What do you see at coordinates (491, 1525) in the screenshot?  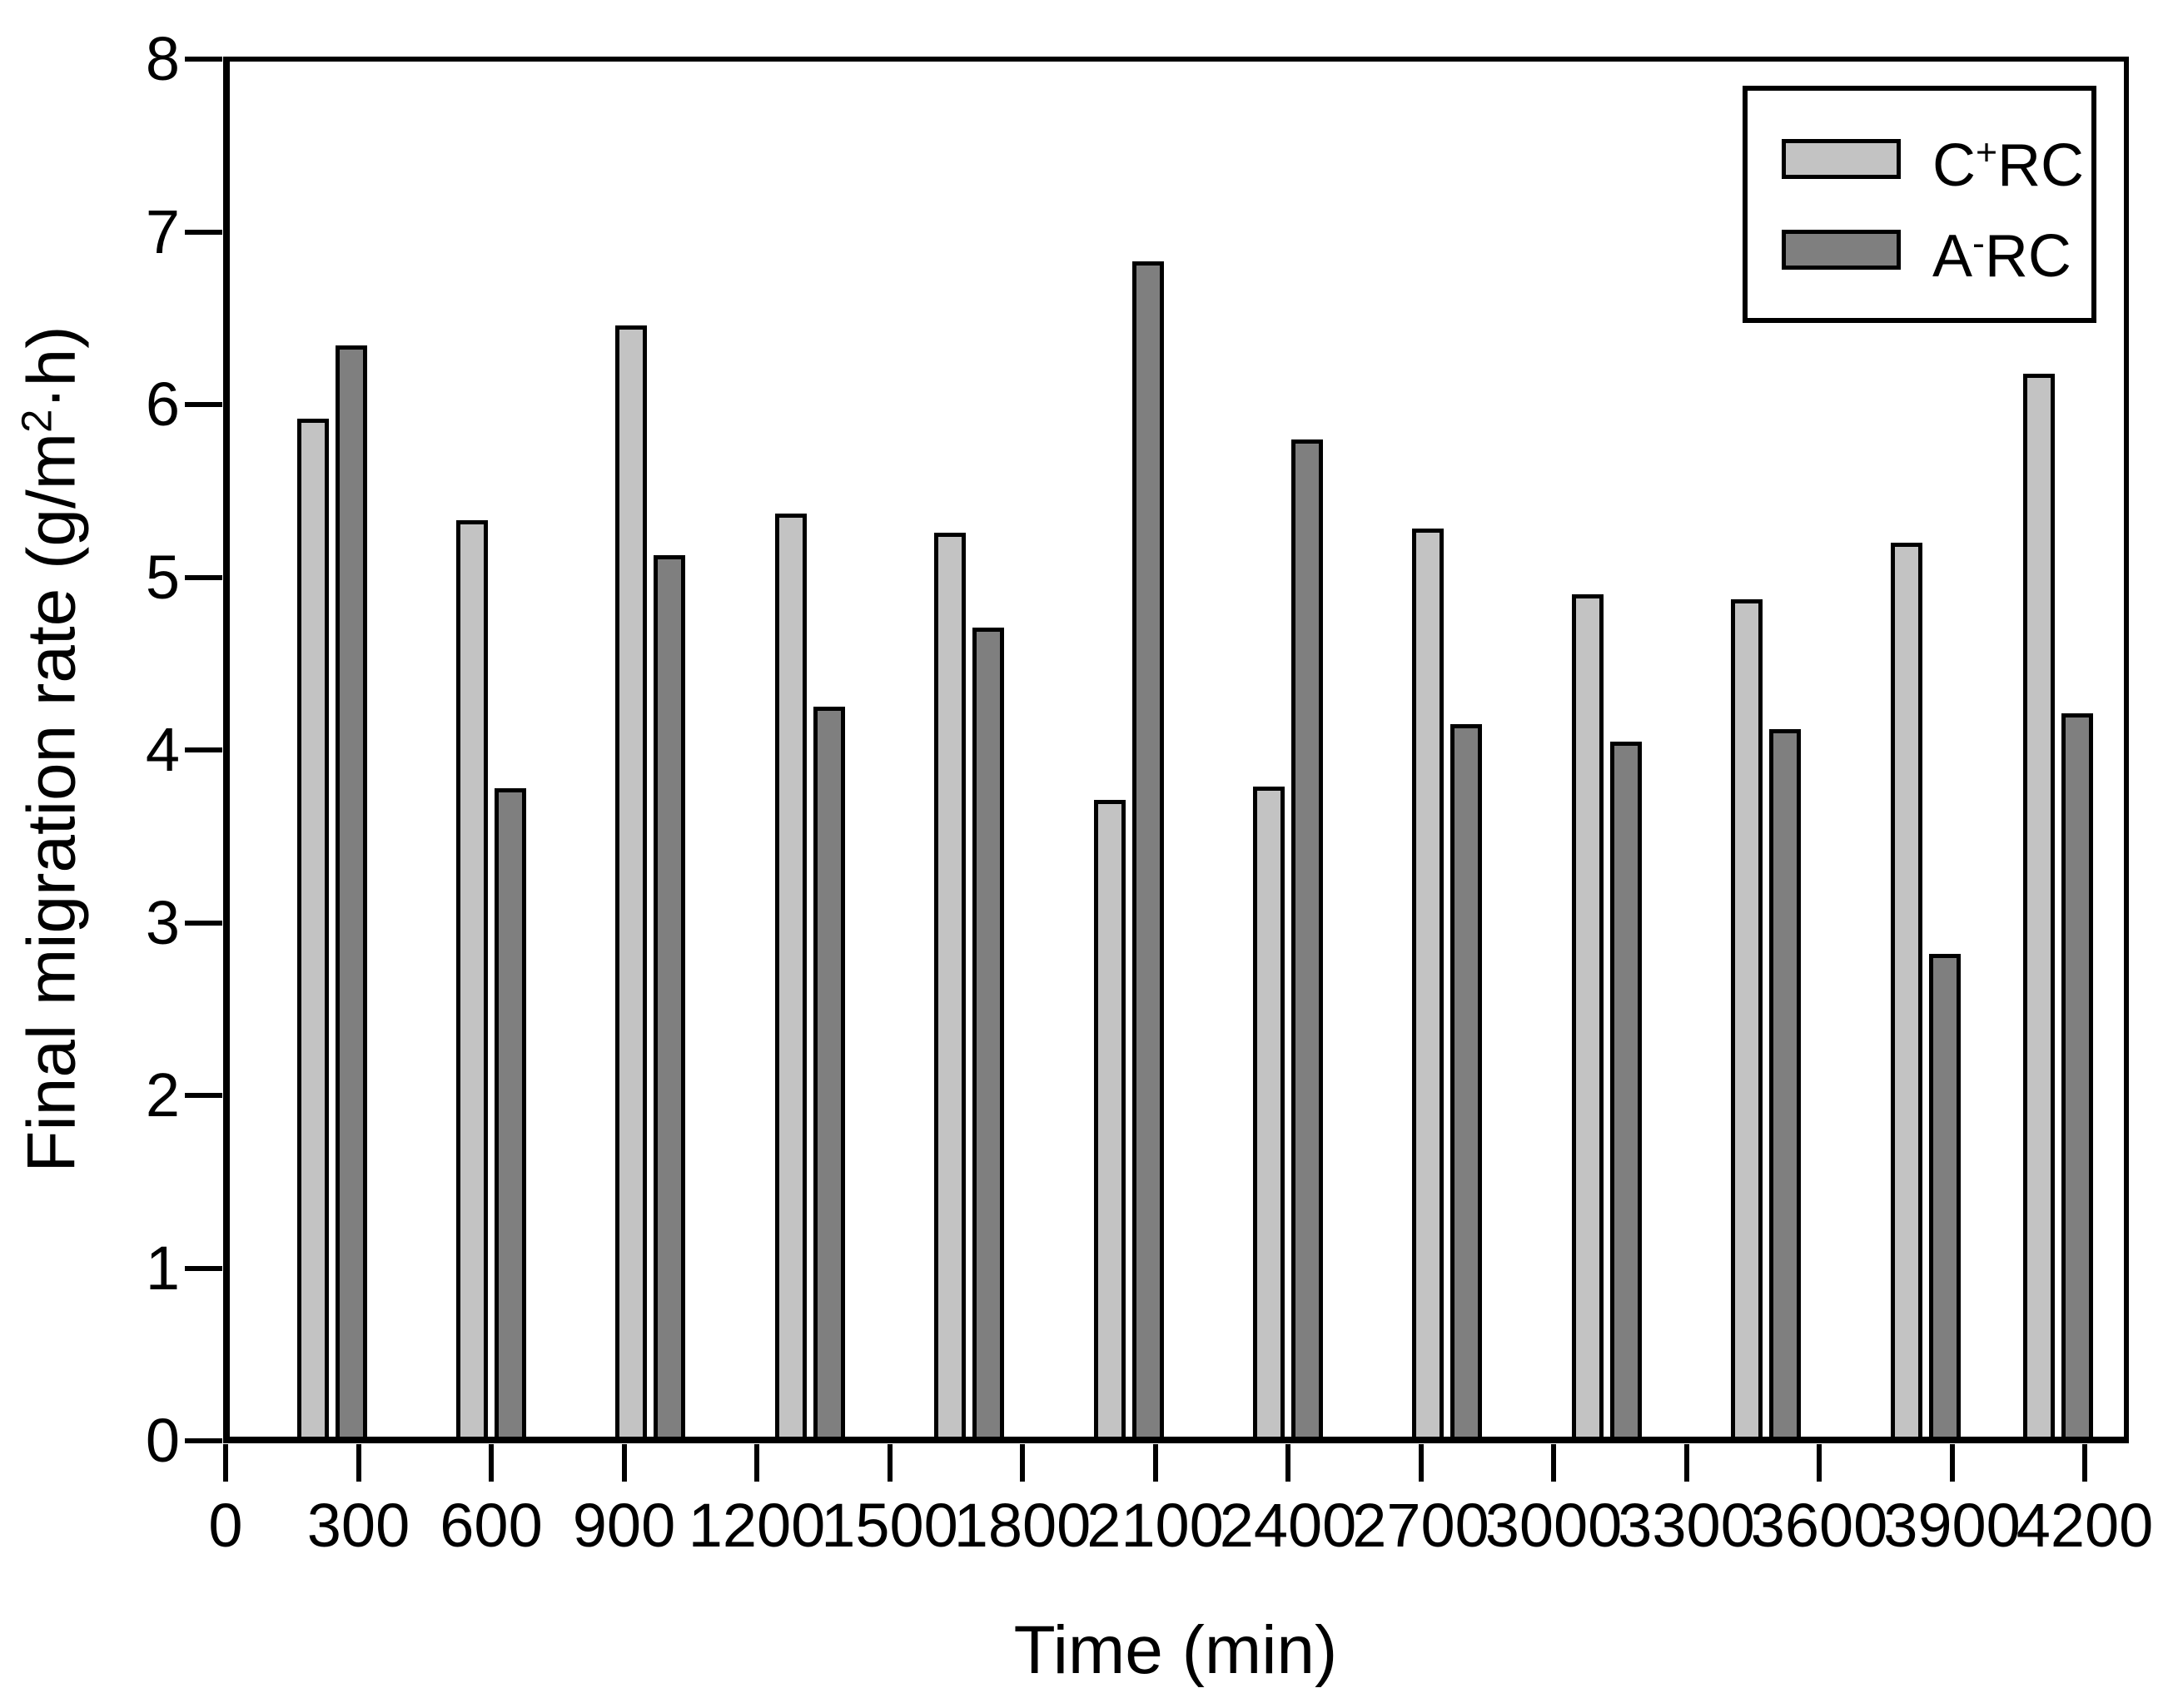 I see `x-tick-label: 600` at bounding box center [491, 1525].